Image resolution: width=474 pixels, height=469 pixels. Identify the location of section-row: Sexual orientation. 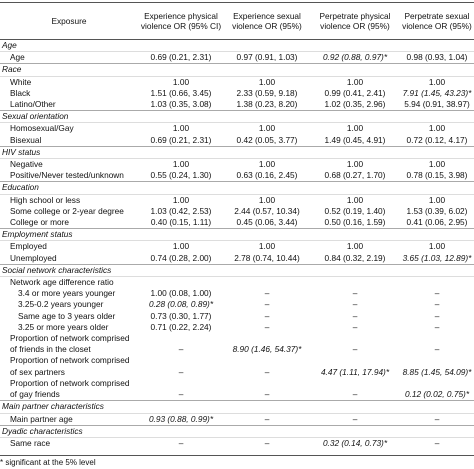
(237, 117).